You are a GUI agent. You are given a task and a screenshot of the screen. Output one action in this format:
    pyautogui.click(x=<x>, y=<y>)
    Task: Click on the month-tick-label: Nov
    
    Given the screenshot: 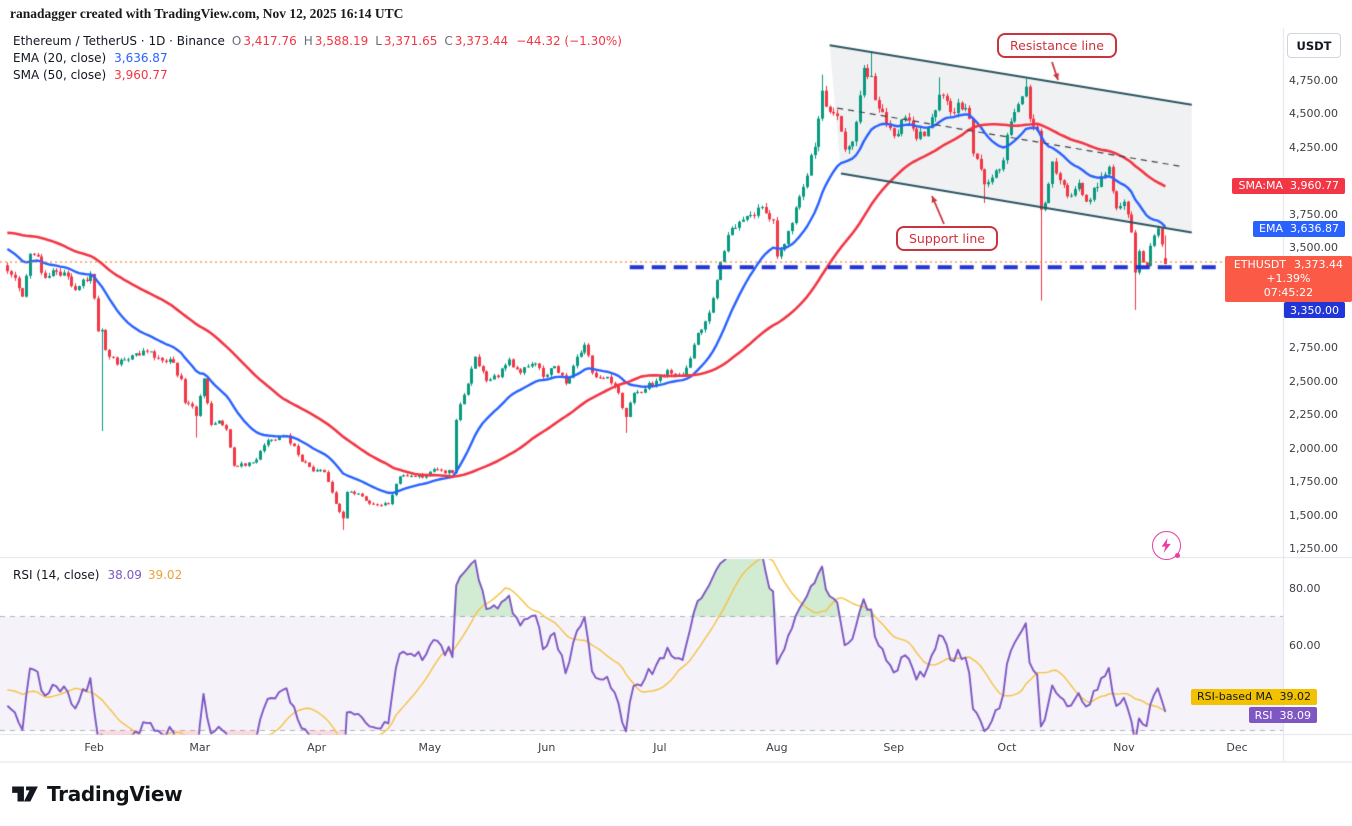 What is the action you would take?
    pyautogui.click(x=1124, y=747)
    